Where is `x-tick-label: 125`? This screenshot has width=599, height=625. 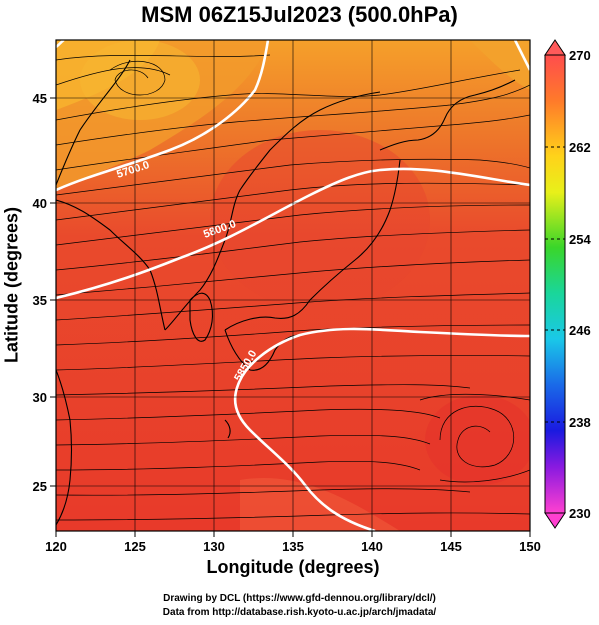 x-tick-label: 125 is located at coordinates (135, 546).